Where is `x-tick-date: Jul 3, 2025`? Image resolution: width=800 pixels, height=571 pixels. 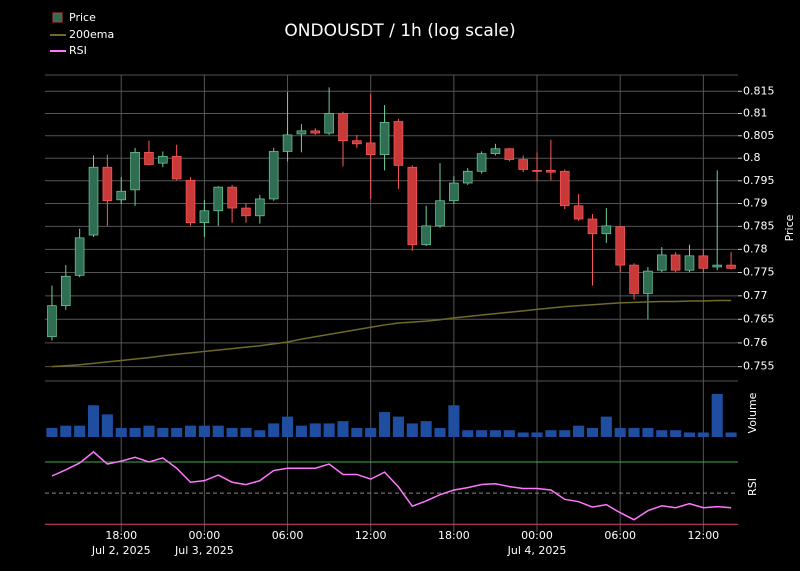 x-tick-date: Jul 3, 2025 is located at coordinates (204, 550).